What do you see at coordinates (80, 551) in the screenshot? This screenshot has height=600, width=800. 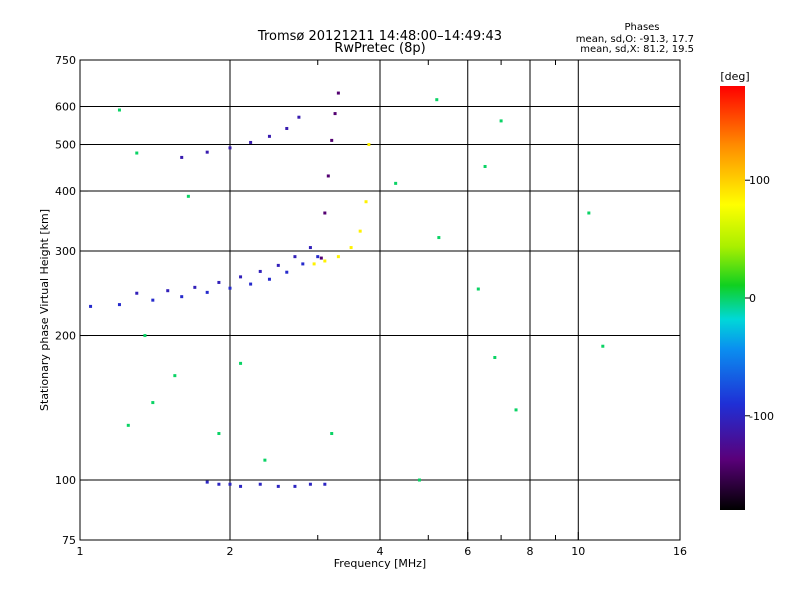 I see `x-tick-label: 1` at bounding box center [80, 551].